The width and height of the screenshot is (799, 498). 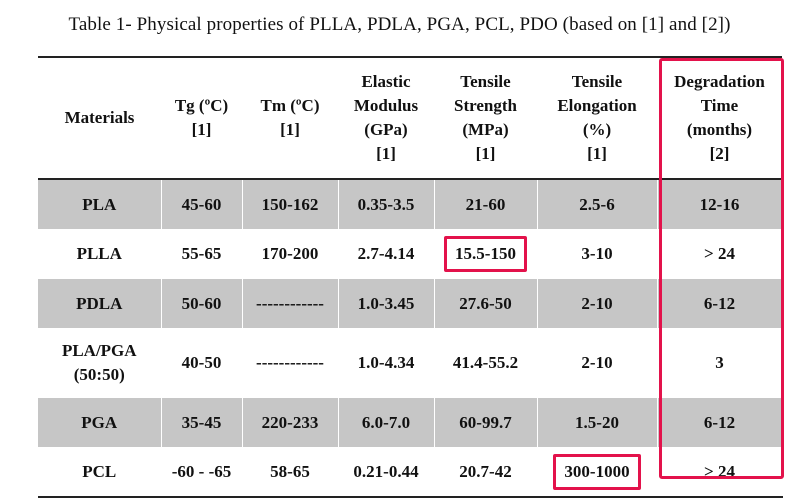 What do you see at coordinates (486, 363) in the screenshot?
I see `table-cell: 41.4-55.2` at bounding box center [486, 363].